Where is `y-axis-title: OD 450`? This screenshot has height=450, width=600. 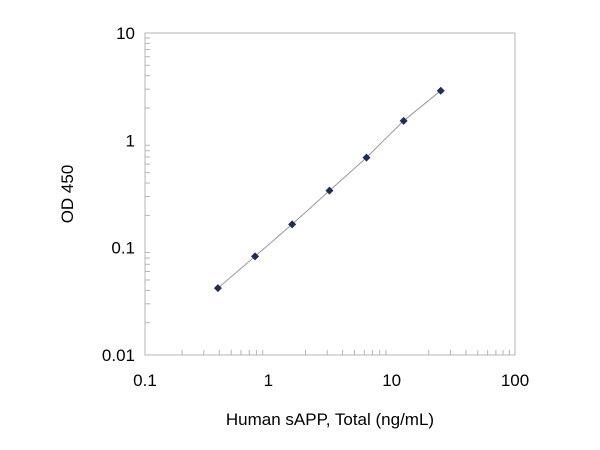 y-axis-title: OD 450 is located at coordinates (67, 194).